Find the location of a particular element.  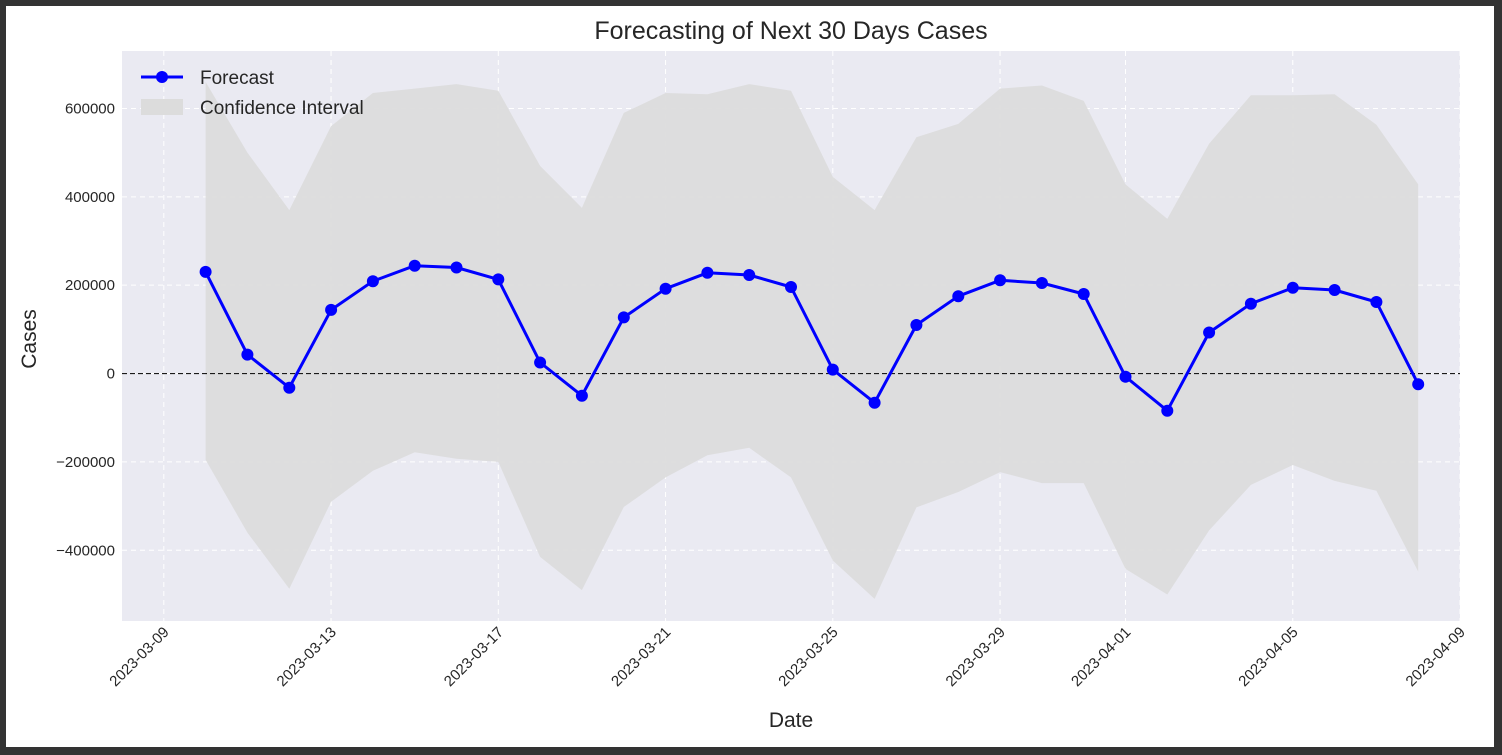

y-tick-label: 400000 is located at coordinates (90, 197).